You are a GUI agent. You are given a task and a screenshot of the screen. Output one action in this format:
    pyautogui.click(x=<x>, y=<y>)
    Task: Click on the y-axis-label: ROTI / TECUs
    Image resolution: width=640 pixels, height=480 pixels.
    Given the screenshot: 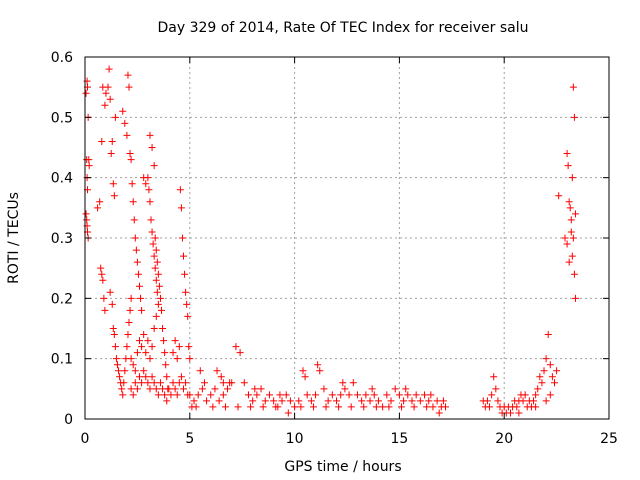 What is the action you would take?
    pyautogui.click(x=14, y=238)
    